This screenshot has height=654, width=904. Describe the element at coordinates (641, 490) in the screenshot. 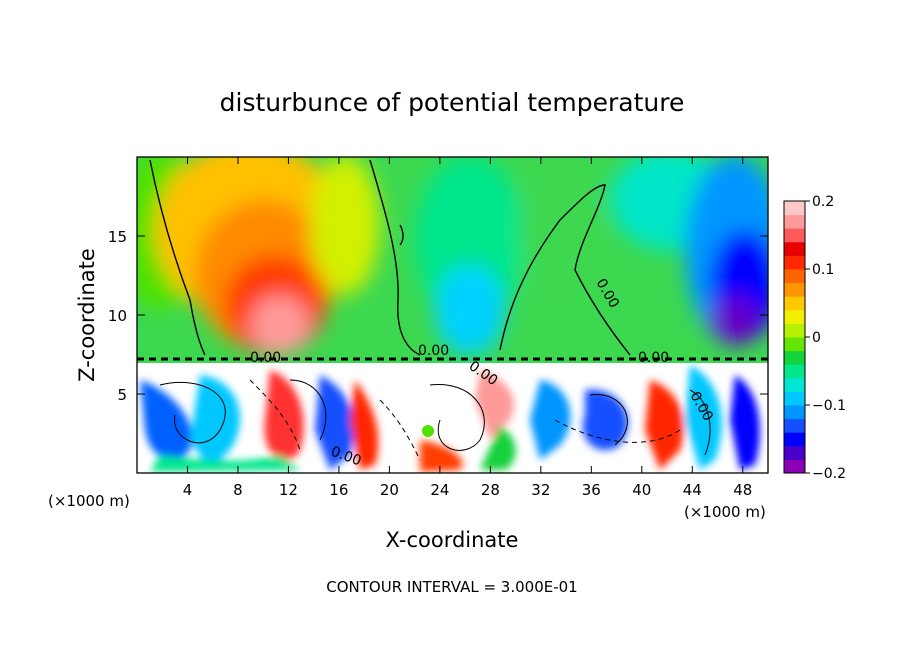

I see `x-tick-label: 40` at that location.